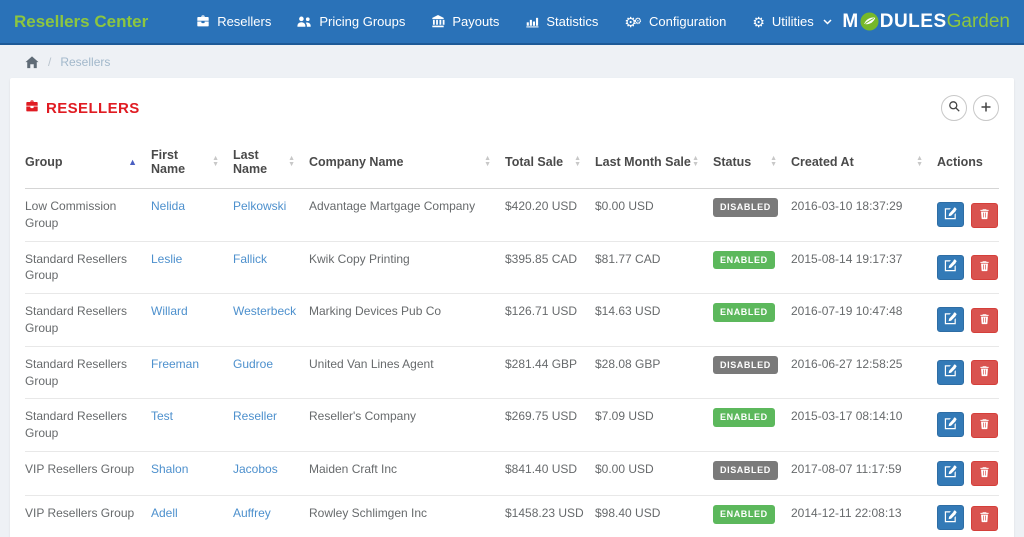 This screenshot has height=537, width=1024. Describe the element at coordinates (192, 162) in the screenshot. I see `column-header-first-name: First Name ▲ ▼` at that location.